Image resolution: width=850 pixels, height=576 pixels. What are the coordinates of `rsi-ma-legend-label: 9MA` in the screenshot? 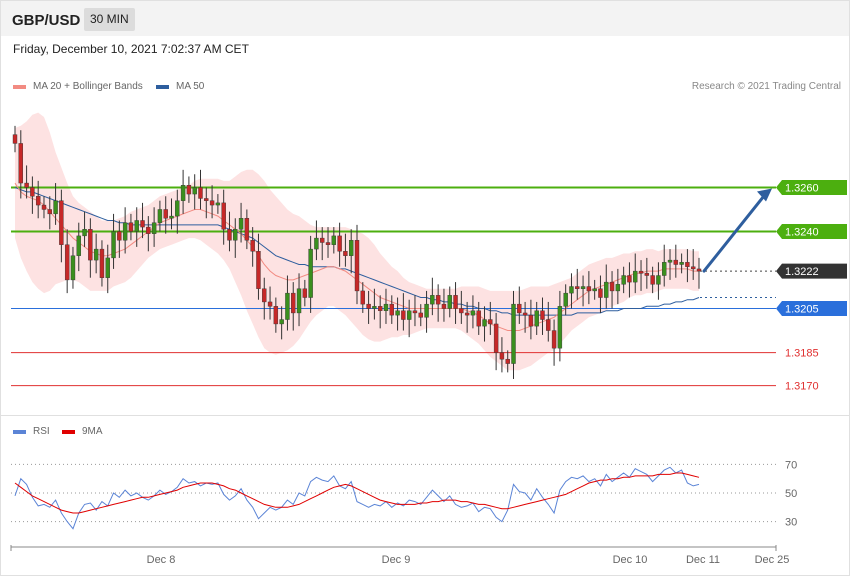 It's located at (92, 431).